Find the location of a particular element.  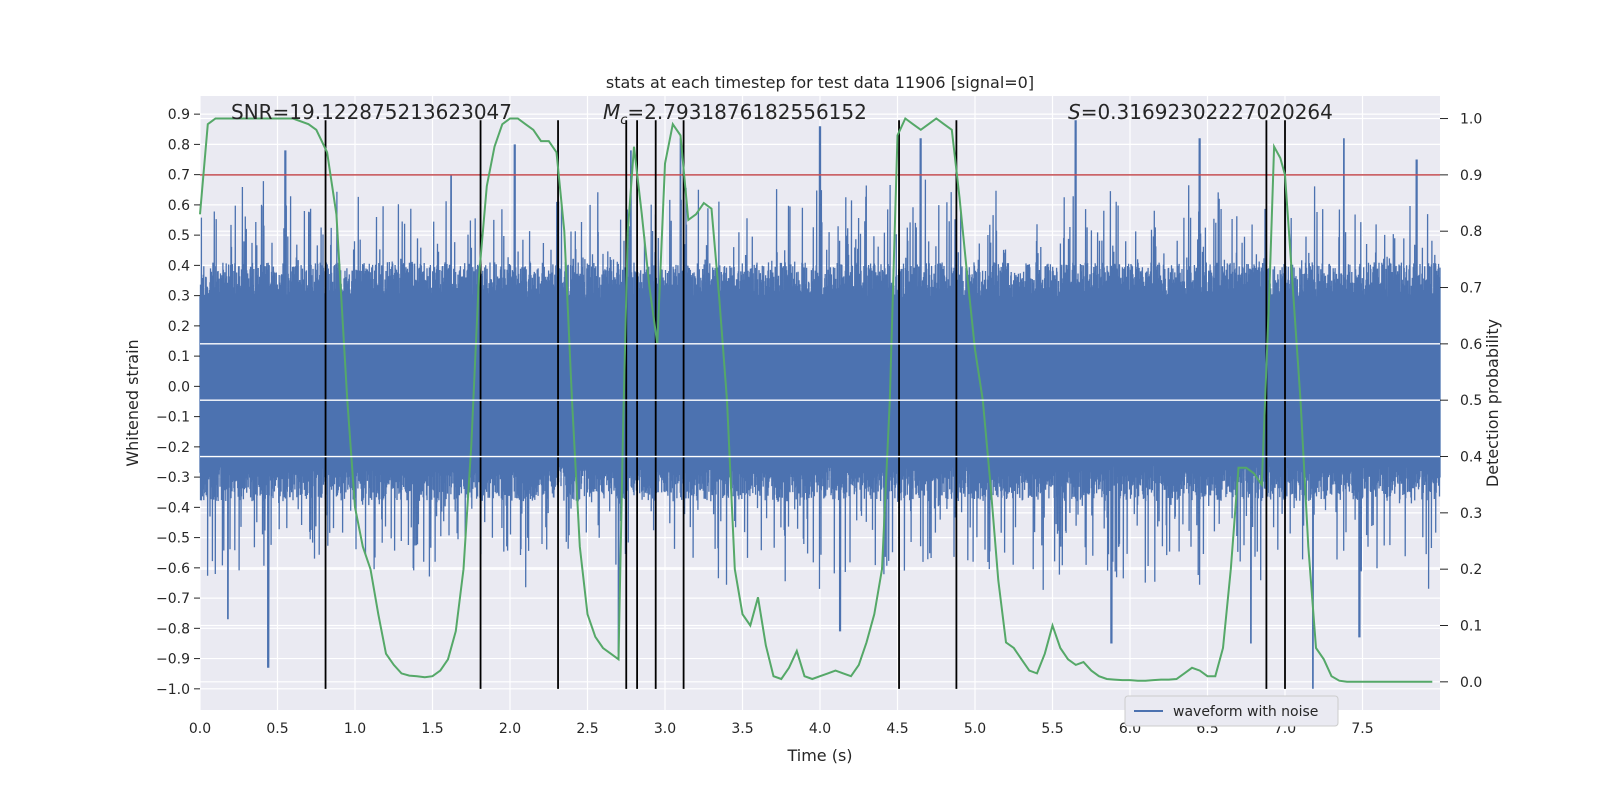

y-left-tick-label: 0.4 is located at coordinates (179, 266).